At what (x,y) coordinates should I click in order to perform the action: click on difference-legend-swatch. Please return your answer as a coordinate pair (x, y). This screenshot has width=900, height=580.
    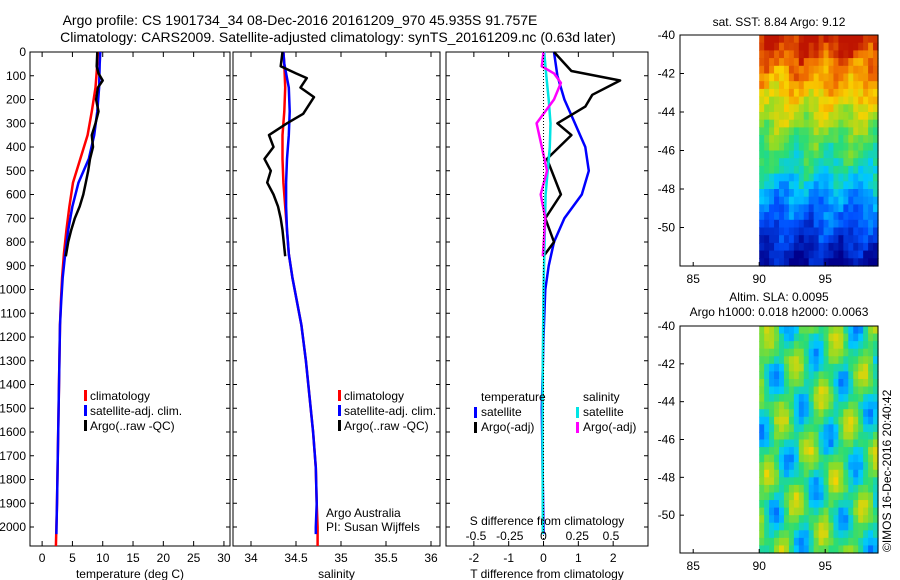
    Looking at the image, I should click on (475, 412).